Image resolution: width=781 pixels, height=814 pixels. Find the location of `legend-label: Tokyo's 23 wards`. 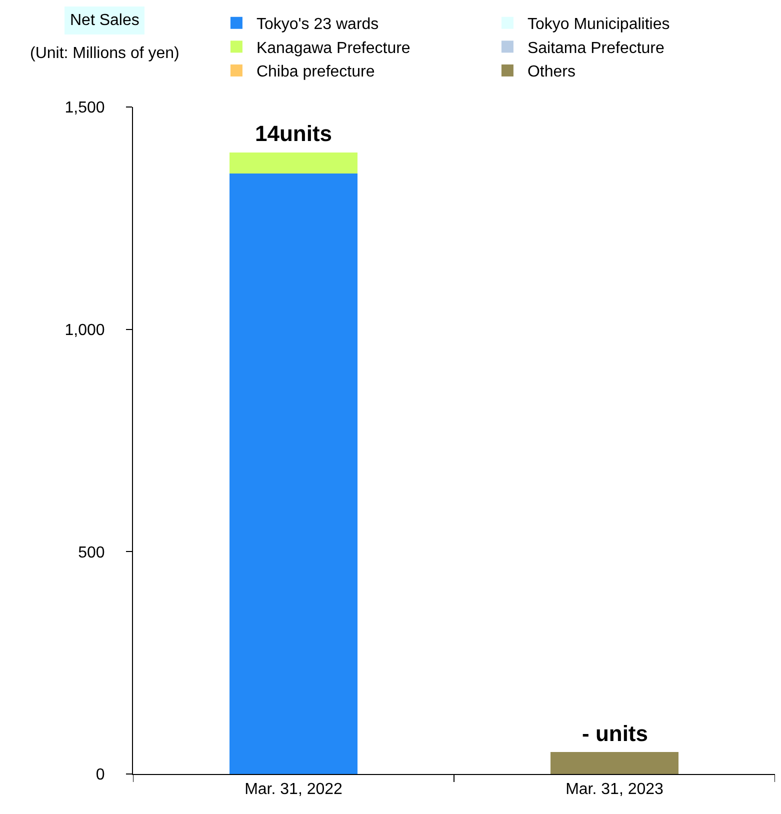

legend-label: Tokyo's 23 wards is located at coordinates (317, 25).